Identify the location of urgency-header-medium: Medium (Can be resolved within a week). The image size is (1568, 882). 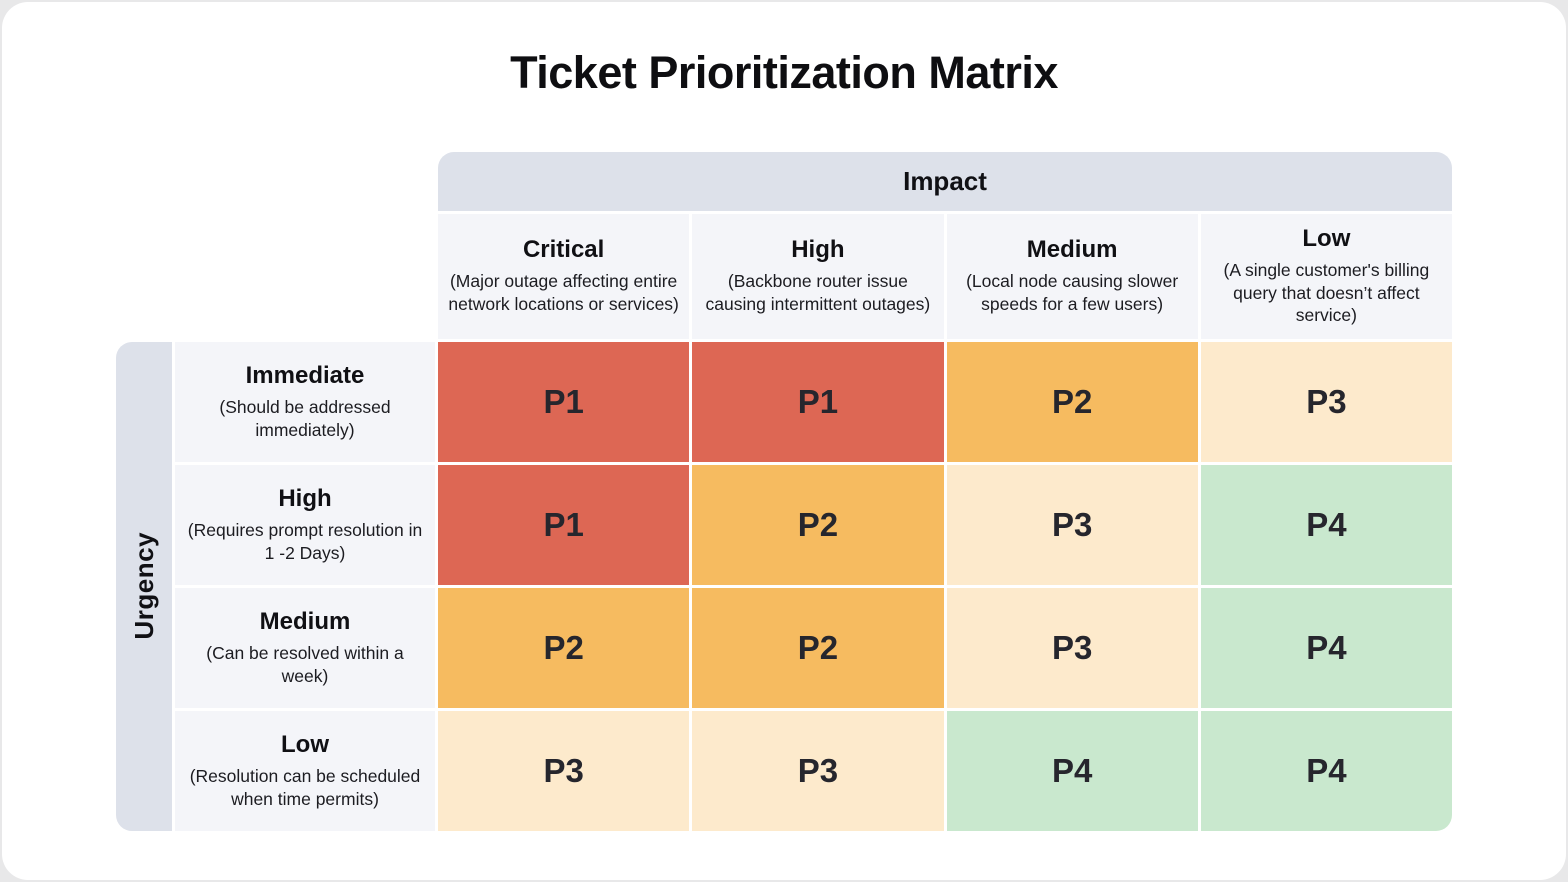
(305, 647).